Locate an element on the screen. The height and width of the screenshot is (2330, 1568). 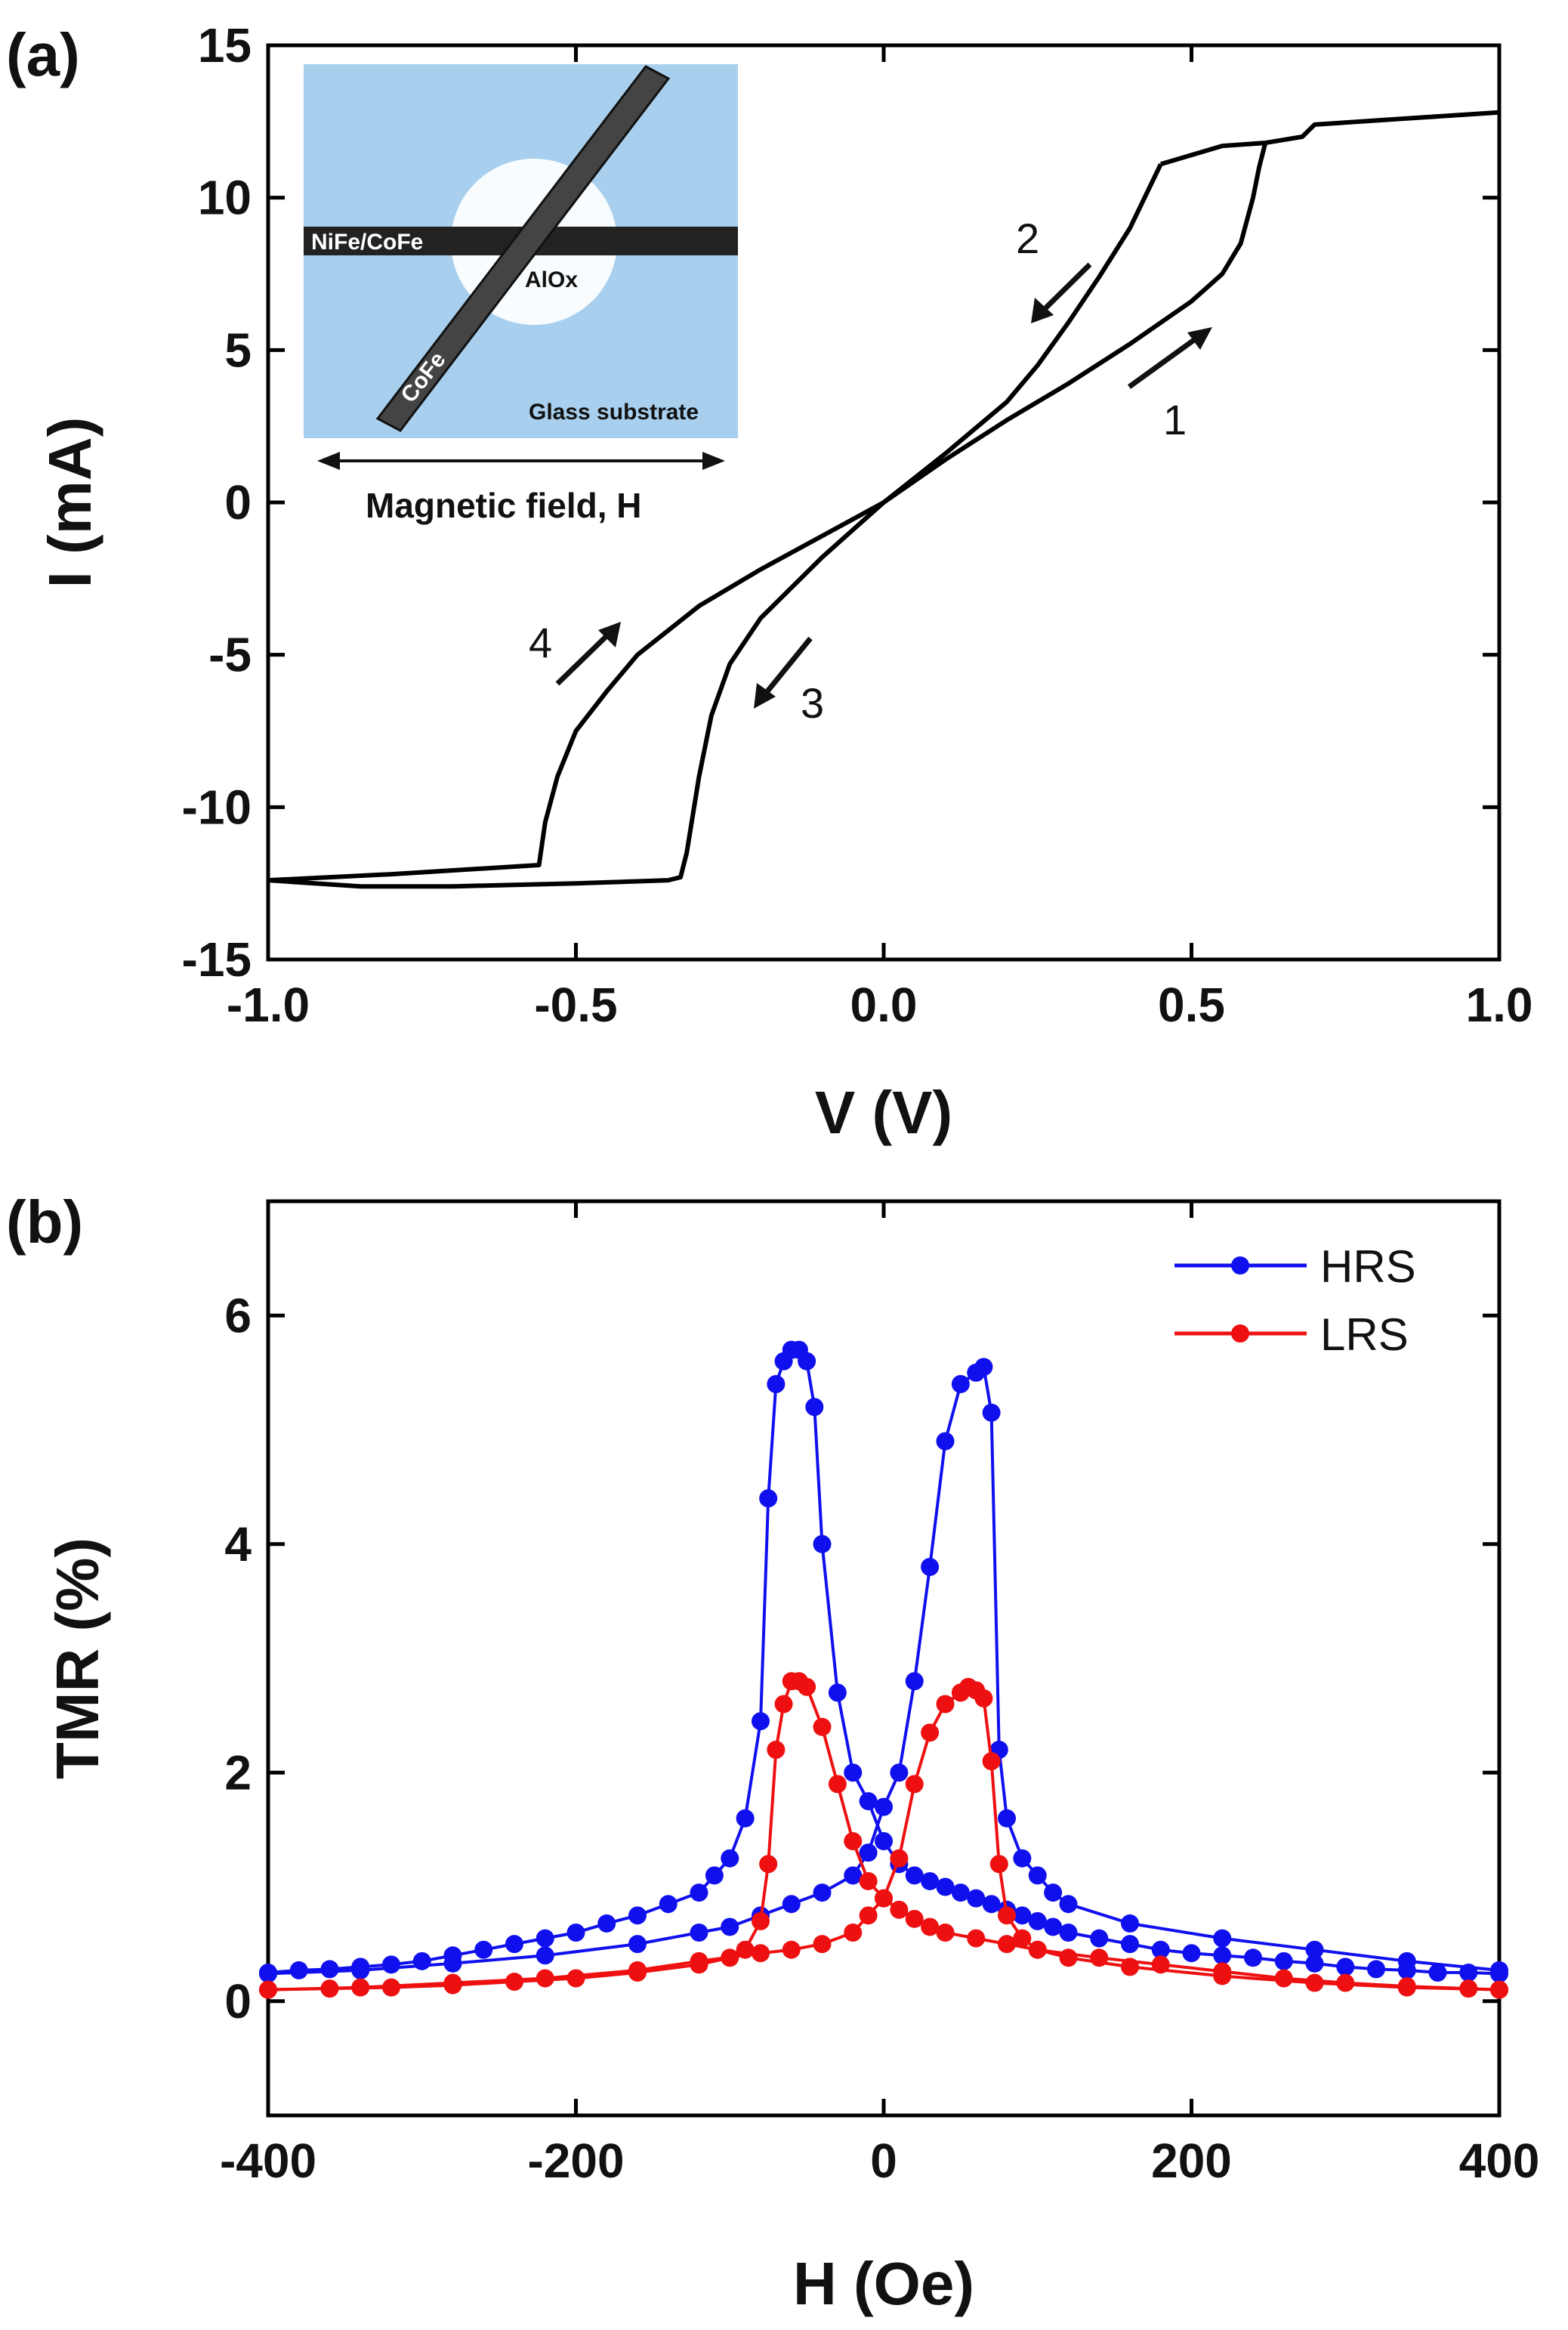
y-tick-label: 4 is located at coordinates (238, 1544).